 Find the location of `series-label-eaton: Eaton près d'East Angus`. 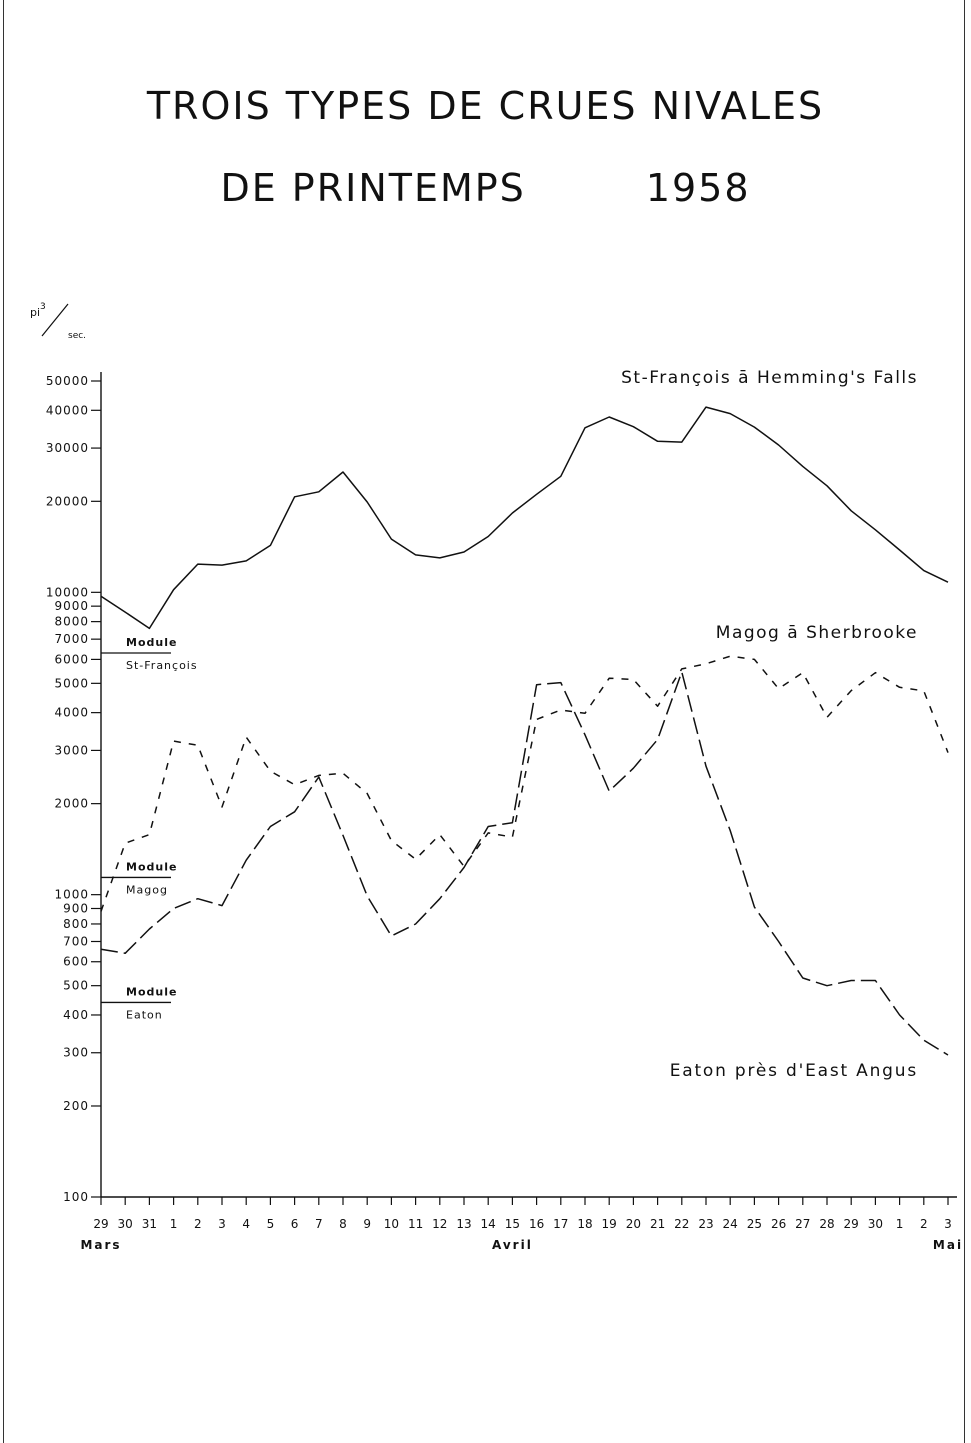

series-label-eaton: Eaton près d'East Angus is located at coordinates (794, 1071).